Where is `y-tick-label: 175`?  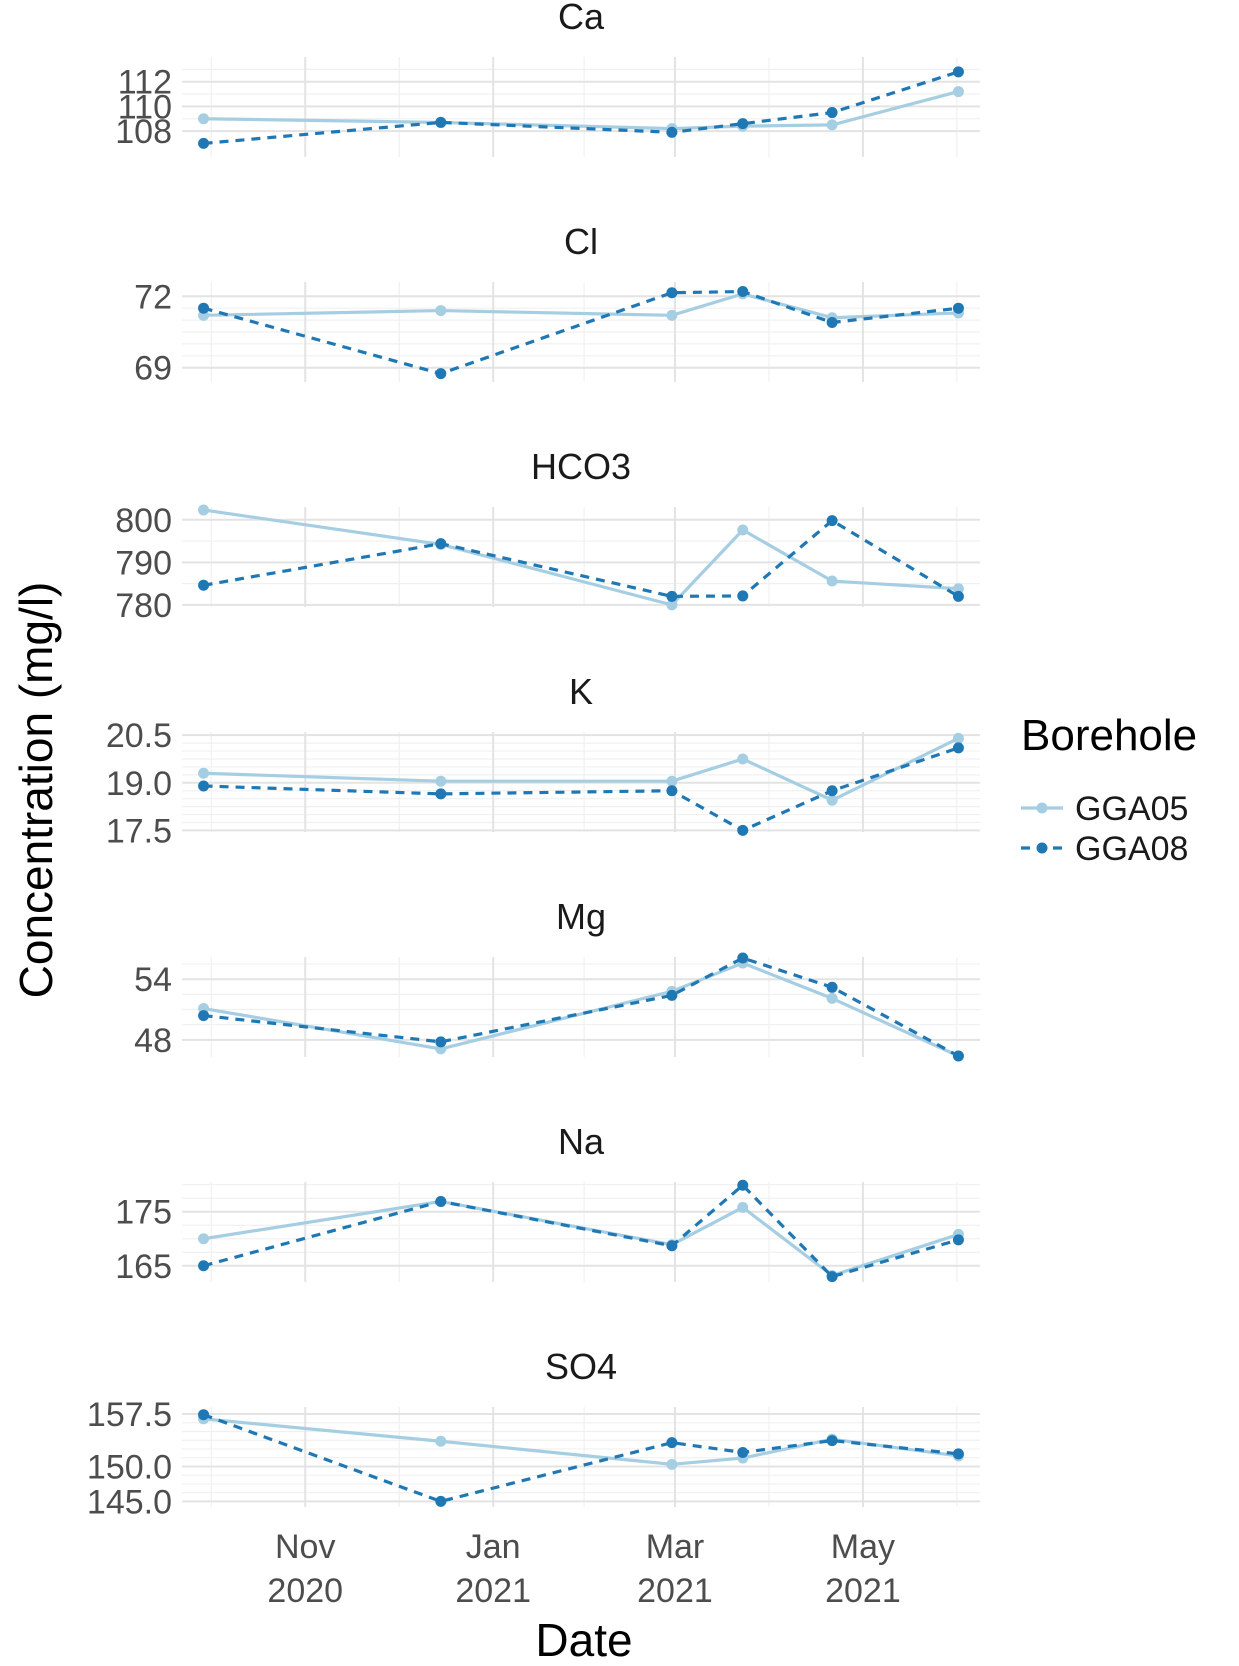
y-tick-label: 175 is located at coordinates (143, 1213).